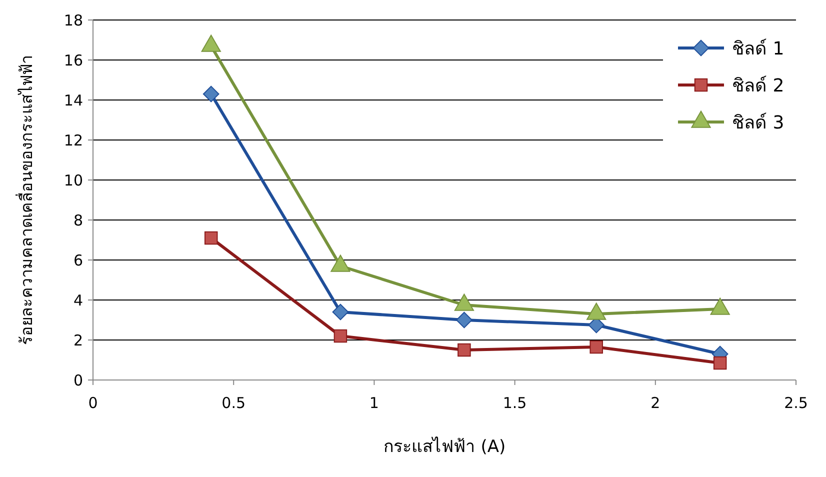  What do you see at coordinates (758, 85) in the screenshot?
I see `legend-label: ชิลด์ 2` at bounding box center [758, 85].